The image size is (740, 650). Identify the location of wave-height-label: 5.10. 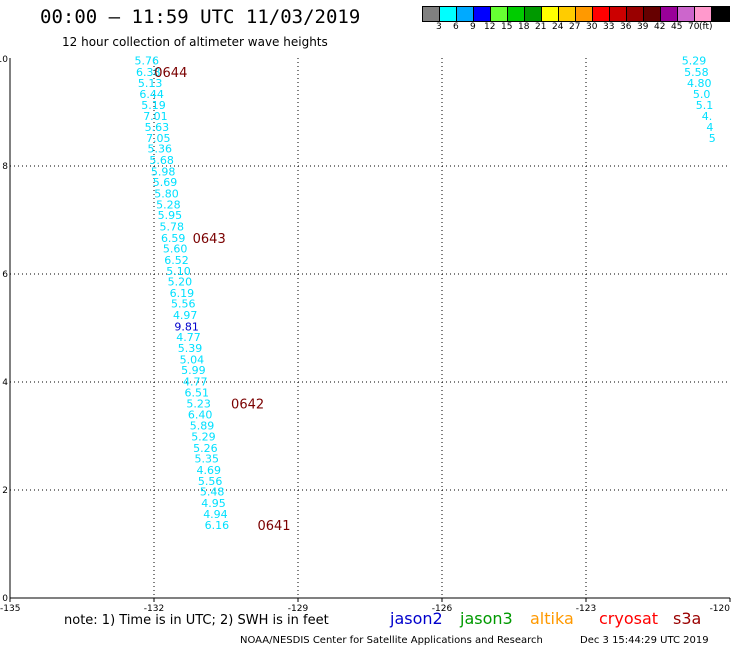
(178, 271).